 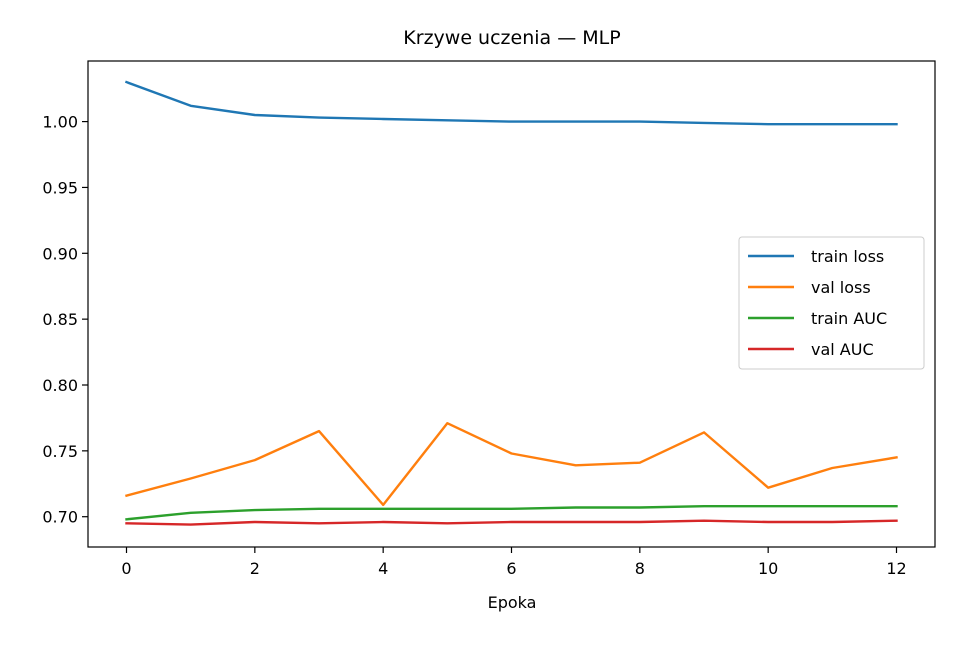 I want to click on x-tick-label: 12, so click(x=896, y=568).